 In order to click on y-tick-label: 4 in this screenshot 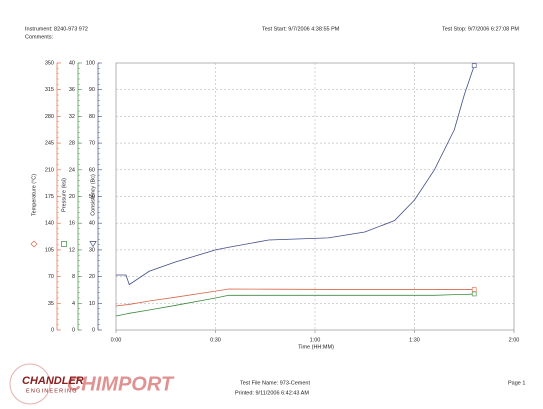, I will do `click(73, 304)`.